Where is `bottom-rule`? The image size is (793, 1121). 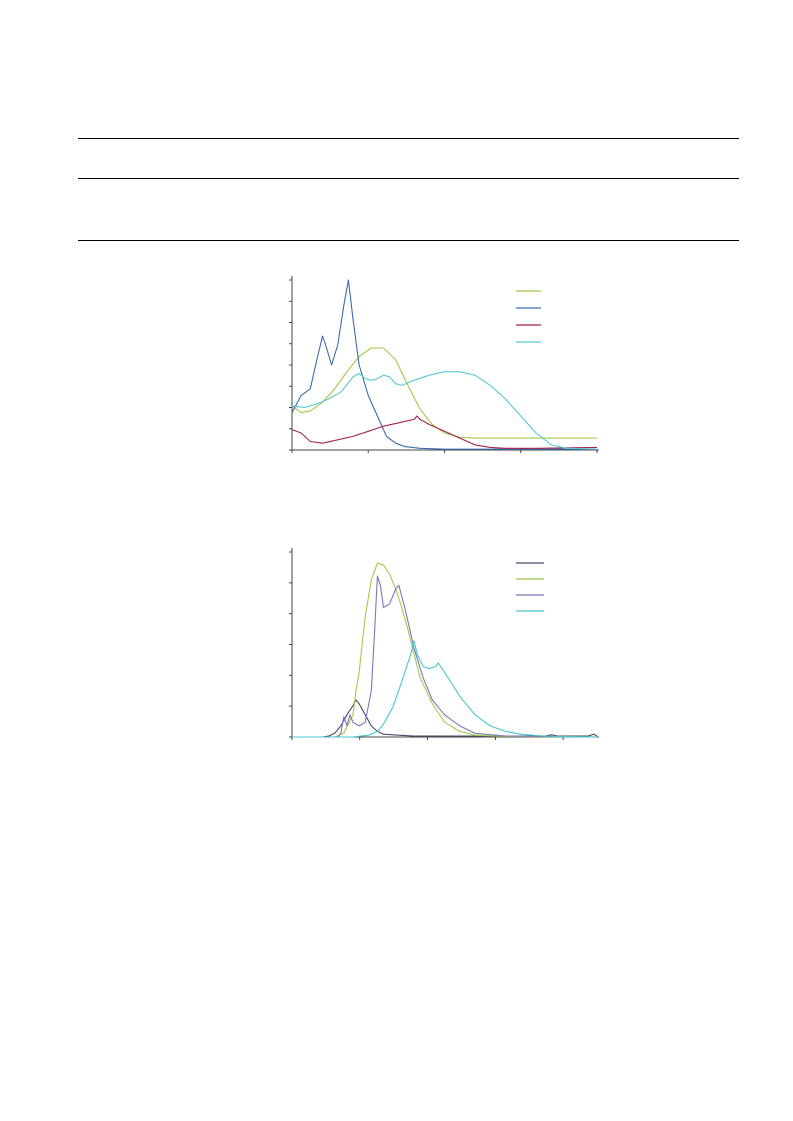
bottom-rule is located at coordinates (408, 240).